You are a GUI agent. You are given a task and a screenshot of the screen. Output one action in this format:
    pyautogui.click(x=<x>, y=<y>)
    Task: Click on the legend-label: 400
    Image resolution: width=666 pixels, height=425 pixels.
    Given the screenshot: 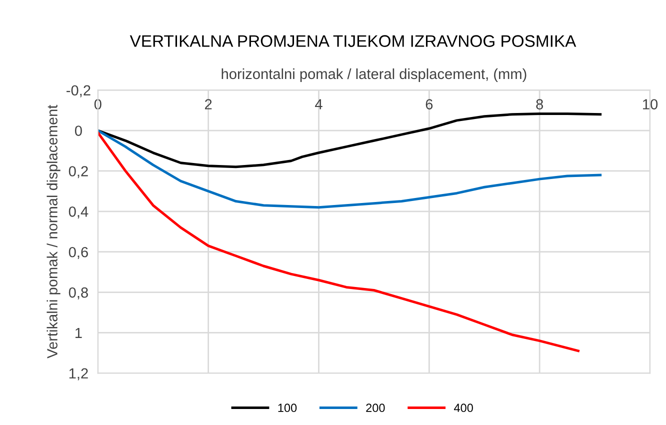 What is the action you would take?
    pyautogui.click(x=463, y=408)
    